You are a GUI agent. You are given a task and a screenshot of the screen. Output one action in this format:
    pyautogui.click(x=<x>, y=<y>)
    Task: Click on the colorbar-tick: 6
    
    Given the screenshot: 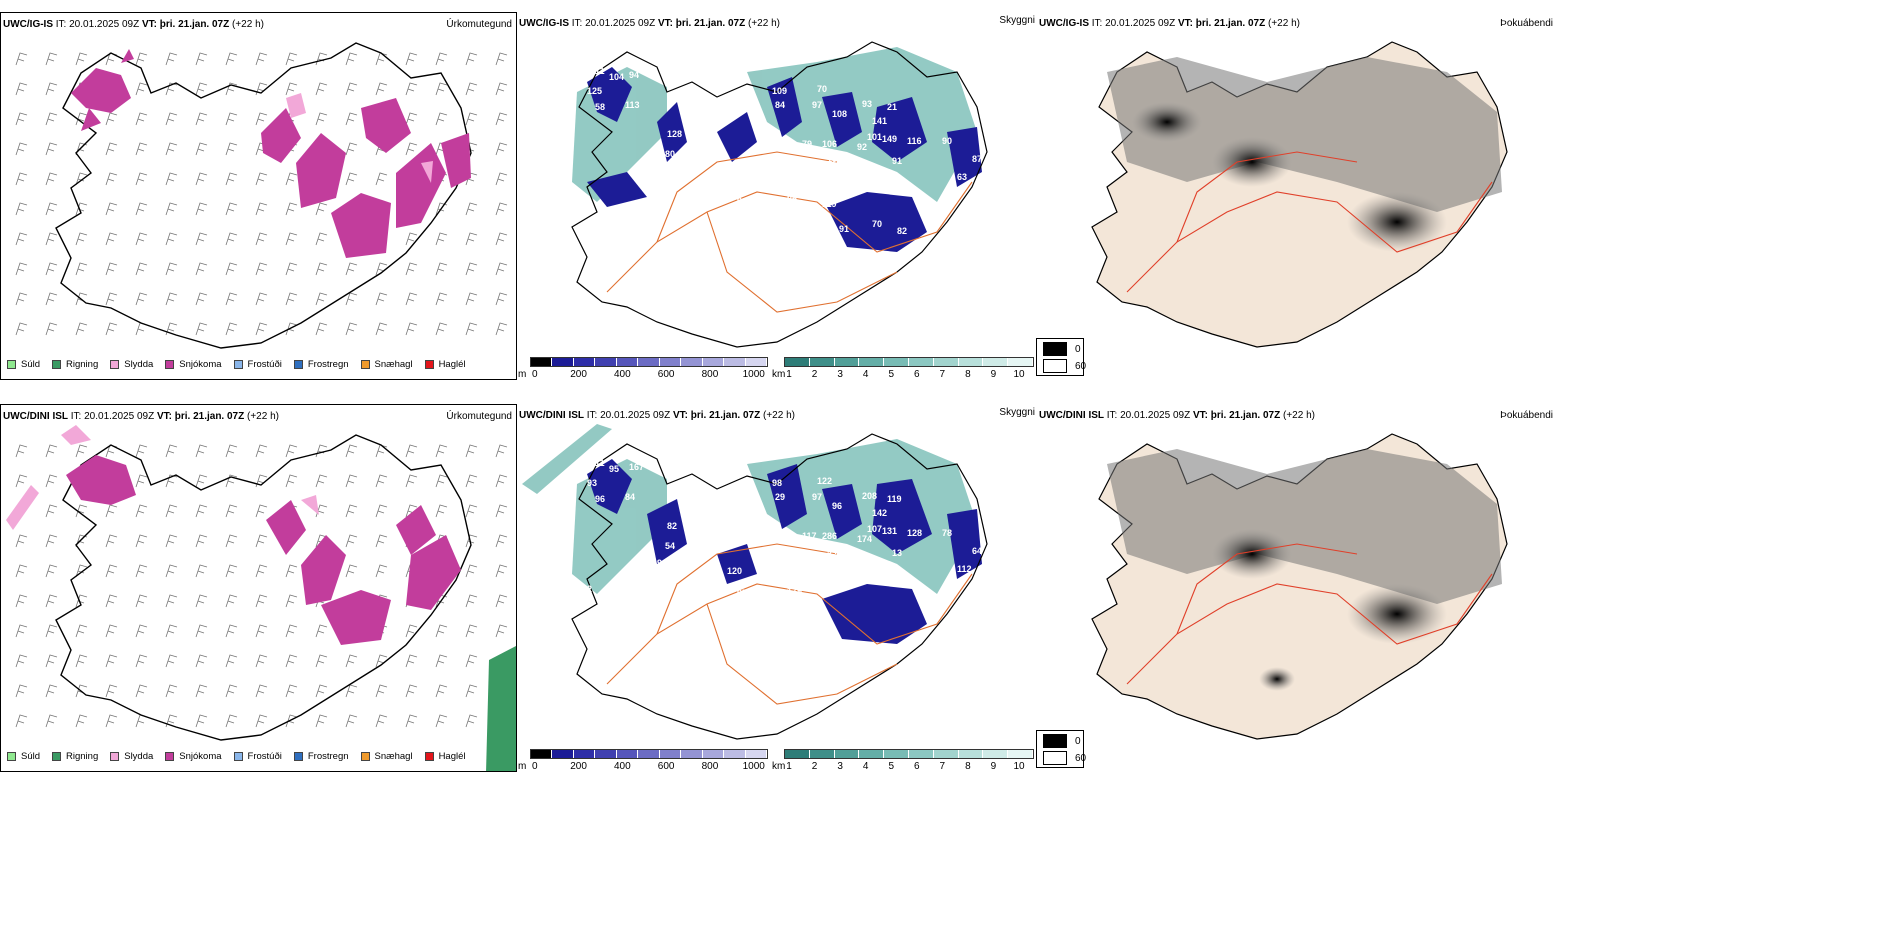 What is the action you would take?
    pyautogui.click(x=916, y=766)
    